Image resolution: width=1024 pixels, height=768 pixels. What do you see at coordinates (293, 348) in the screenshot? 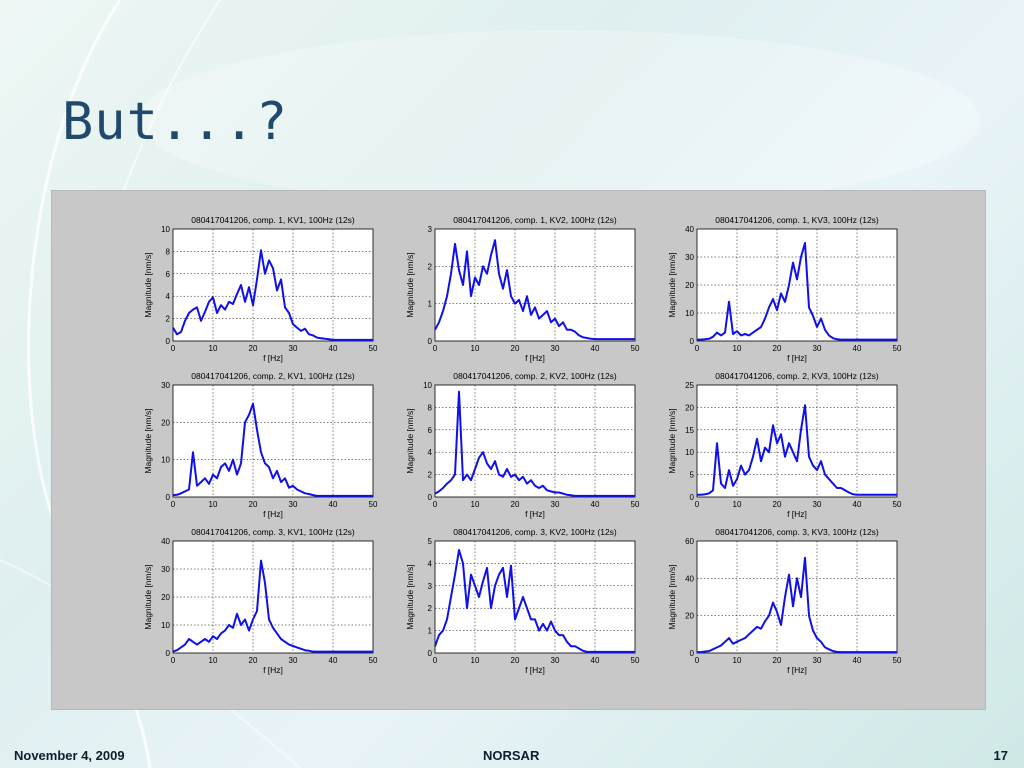
I see `subplot-1-x-tick-label: 30` at bounding box center [293, 348].